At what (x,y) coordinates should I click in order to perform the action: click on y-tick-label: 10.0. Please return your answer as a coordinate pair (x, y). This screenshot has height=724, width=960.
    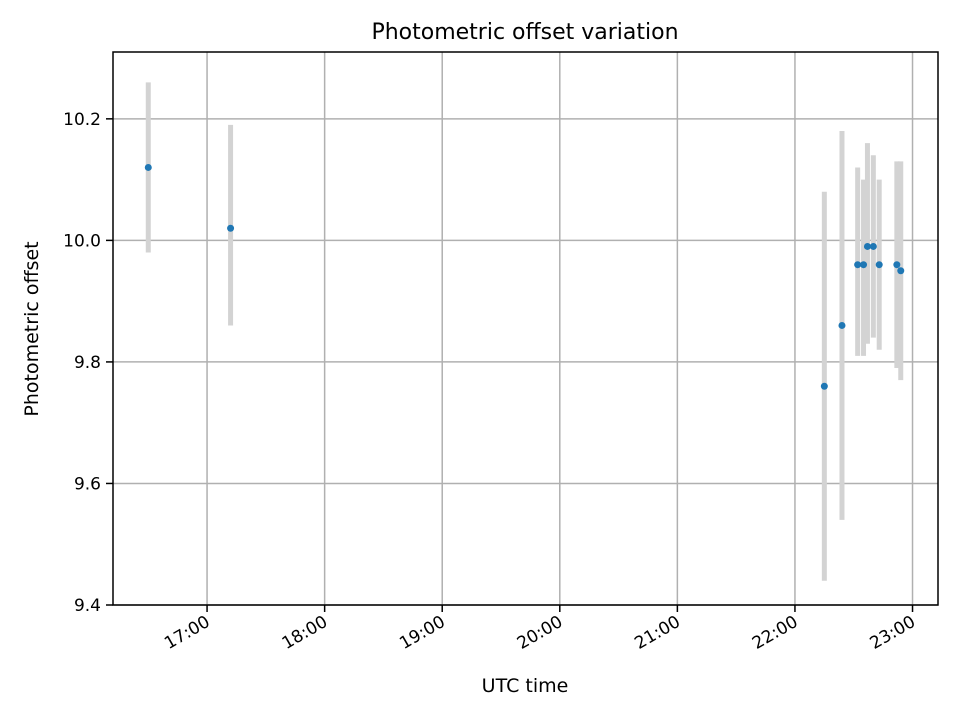
    Looking at the image, I should click on (82, 241).